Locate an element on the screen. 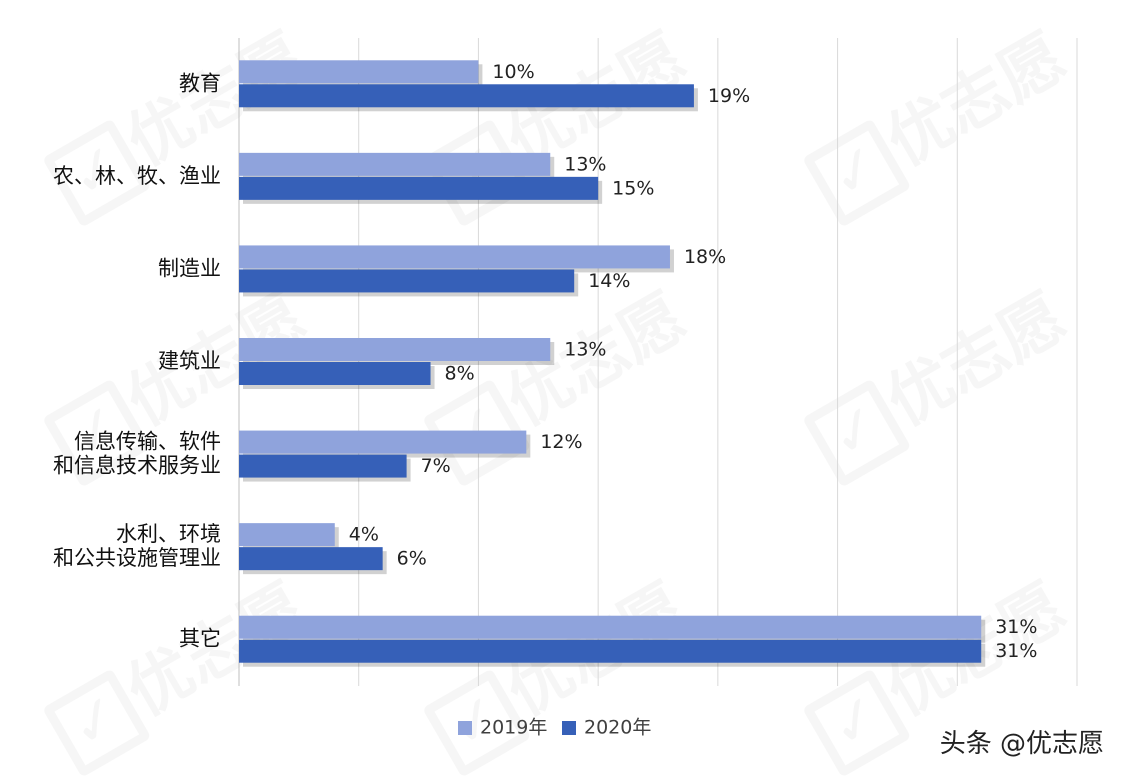  category-label: 信息传输、软件 is located at coordinates (147, 442).